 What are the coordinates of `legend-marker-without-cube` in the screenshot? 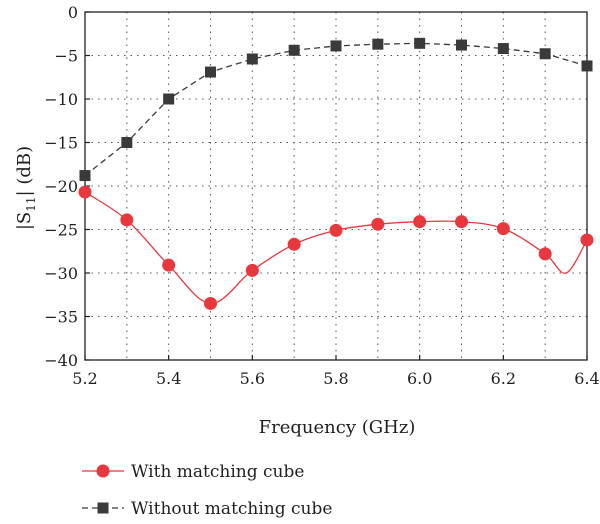 It's located at (103, 508).